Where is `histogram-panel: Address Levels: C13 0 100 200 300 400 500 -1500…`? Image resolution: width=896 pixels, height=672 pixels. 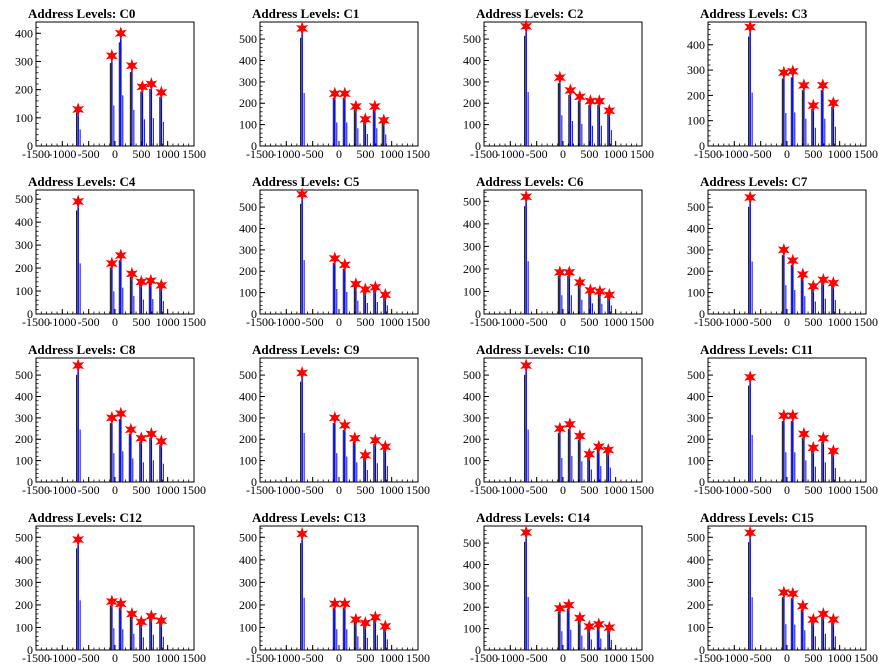 histogram-panel: Address Levels: C13 0 100 200 300 400 500 -1500… is located at coordinates (336, 588).